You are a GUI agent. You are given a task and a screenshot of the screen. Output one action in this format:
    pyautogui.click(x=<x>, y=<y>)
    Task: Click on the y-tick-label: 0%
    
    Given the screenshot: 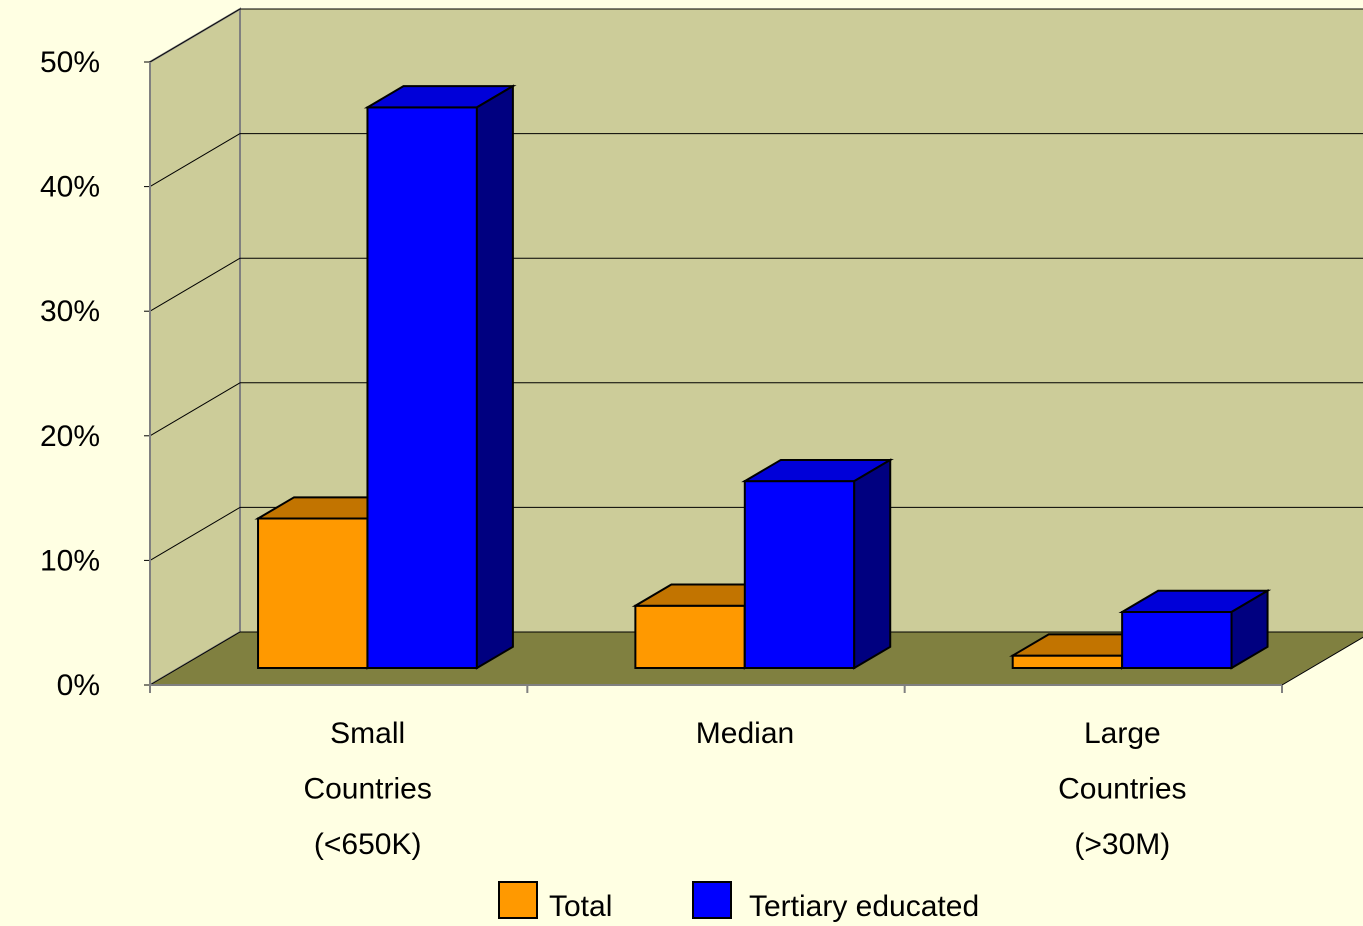 What is the action you would take?
    pyautogui.click(x=78, y=685)
    